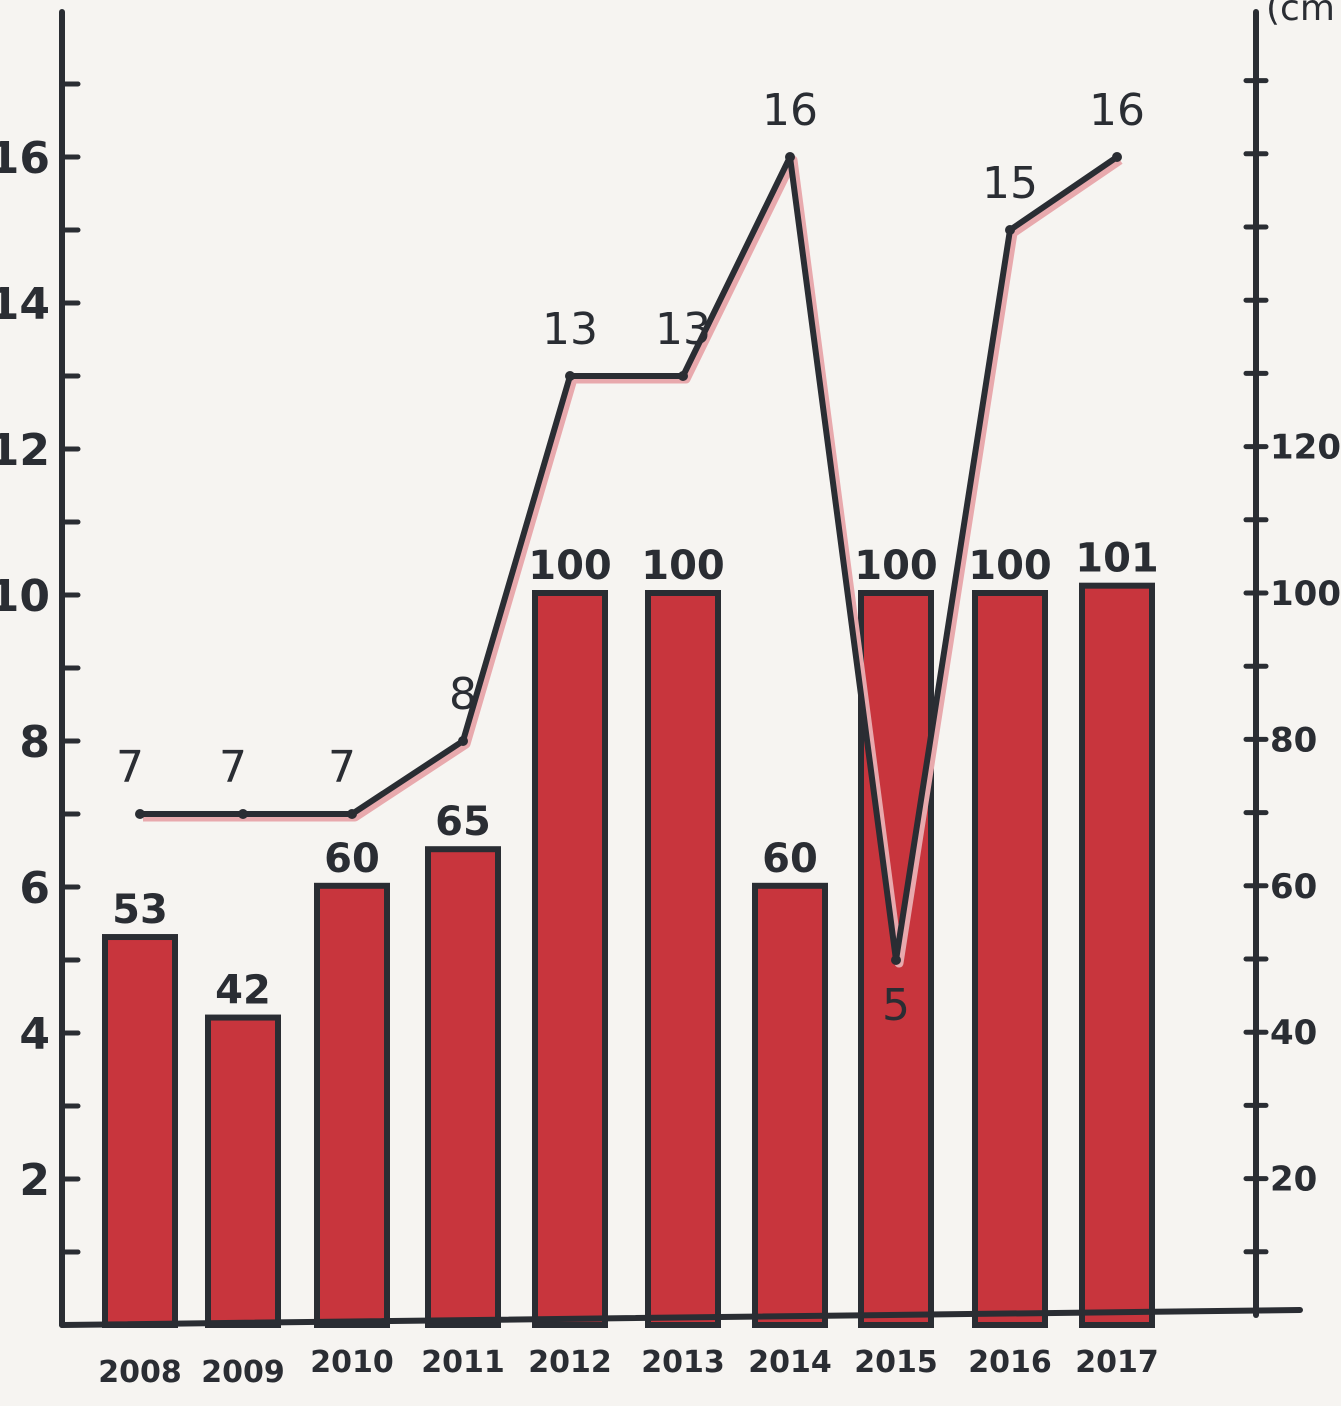 This screenshot has width=1341, height=1406. What do you see at coordinates (896, 960) in the screenshot?
I see `line-point-2015` at bounding box center [896, 960].